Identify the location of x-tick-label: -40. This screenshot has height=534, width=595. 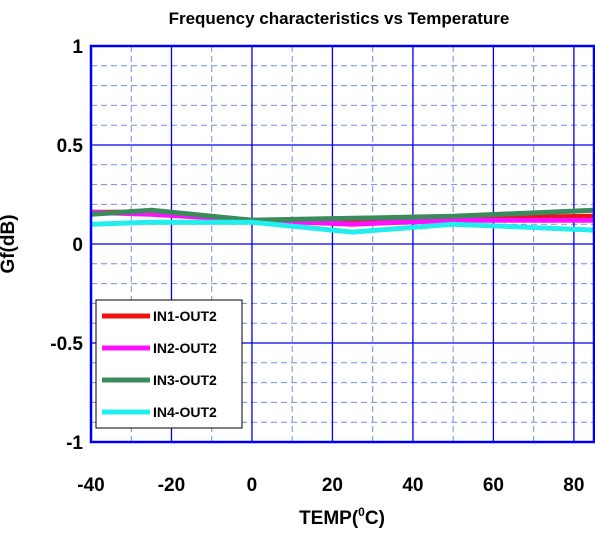
(90, 485).